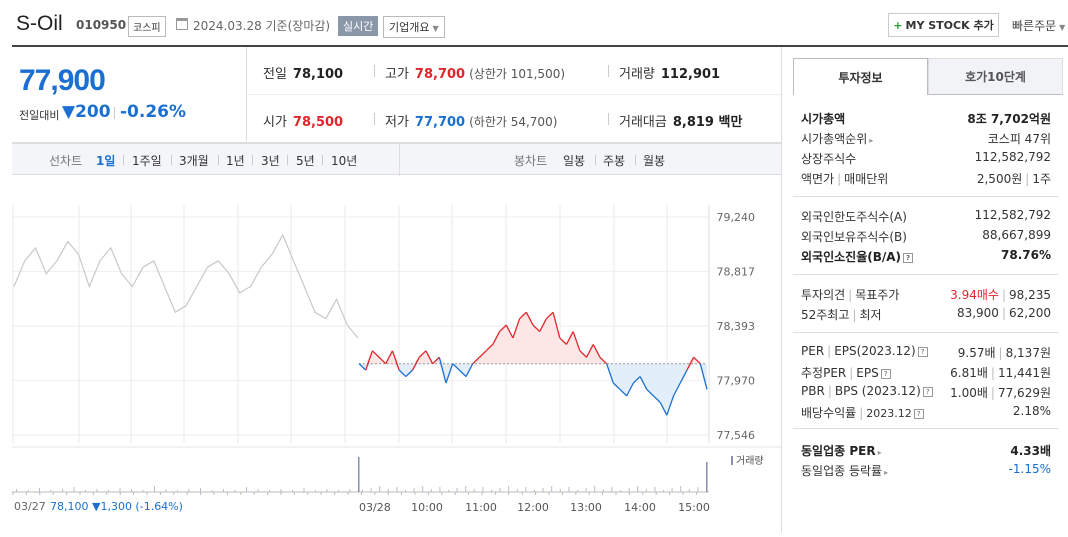  What do you see at coordinates (926, 120) in the screenshot?
I see `info-row: 시가총액 8조 7,702억원` at bounding box center [926, 120].